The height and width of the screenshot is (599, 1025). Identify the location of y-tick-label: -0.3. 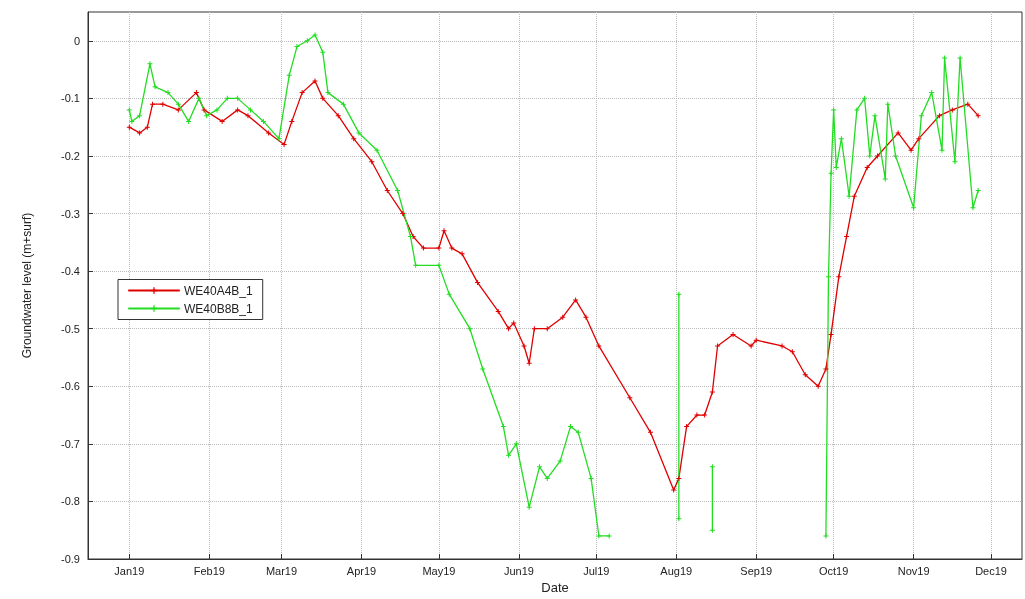
(70, 213).